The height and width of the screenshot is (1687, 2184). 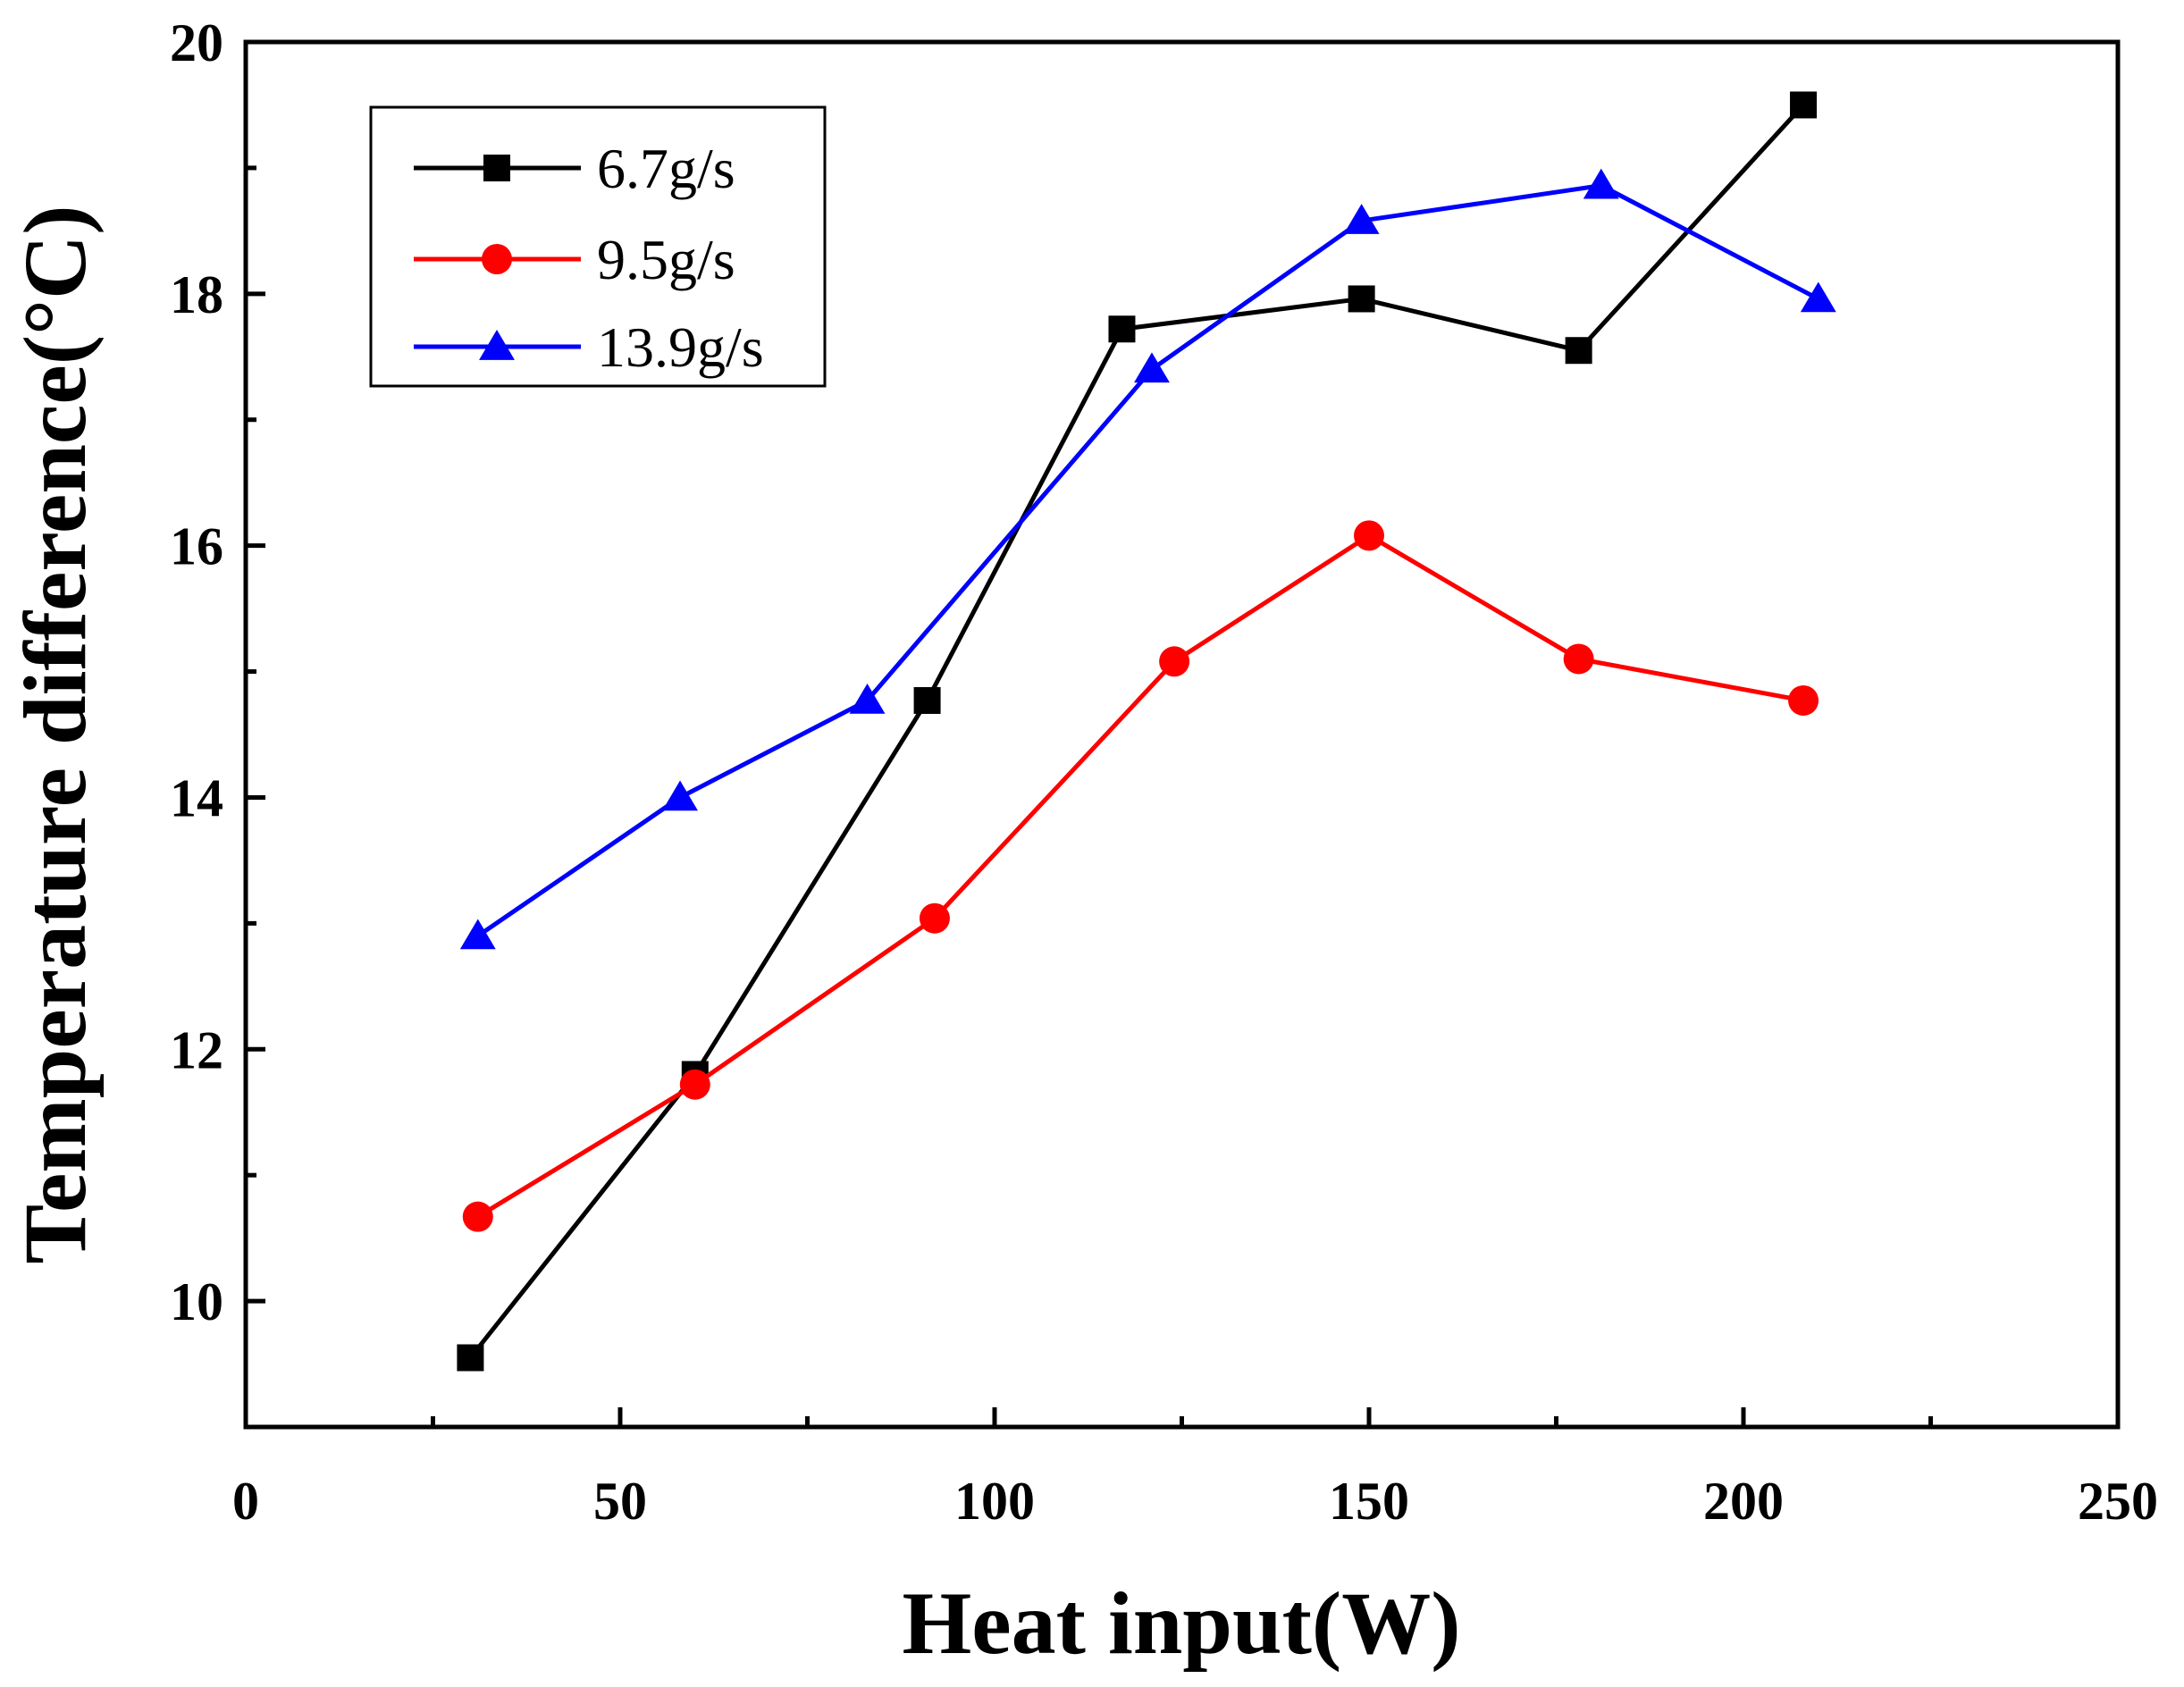 What do you see at coordinates (574, 259) in the screenshot?
I see `legend-item: 9.5g/s` at bounding box center [574, 259].